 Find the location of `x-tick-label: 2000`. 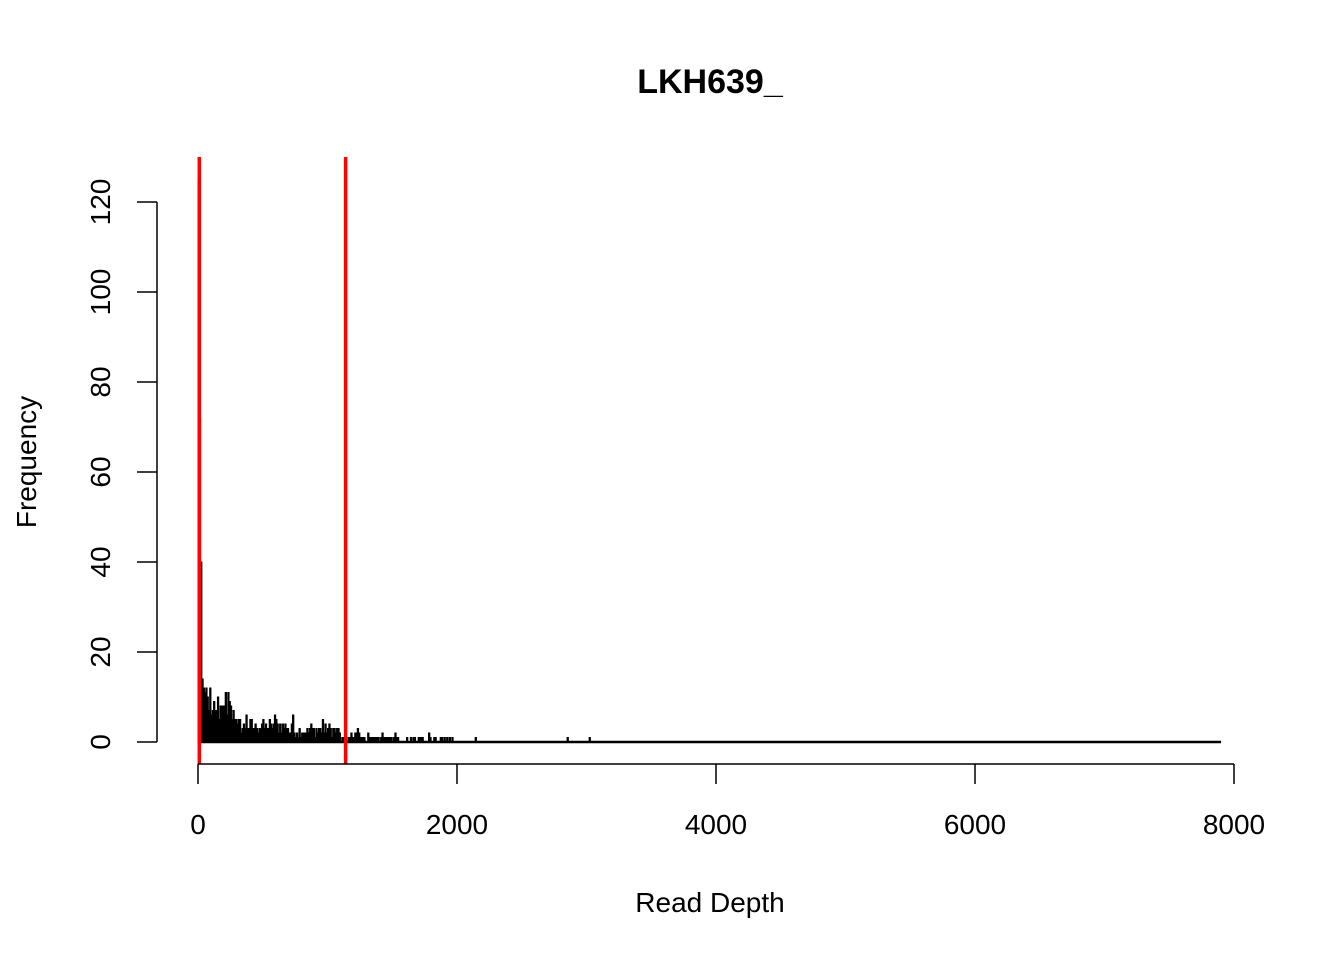

x-tick-label: 2000 is located at coordinates (457, 824).